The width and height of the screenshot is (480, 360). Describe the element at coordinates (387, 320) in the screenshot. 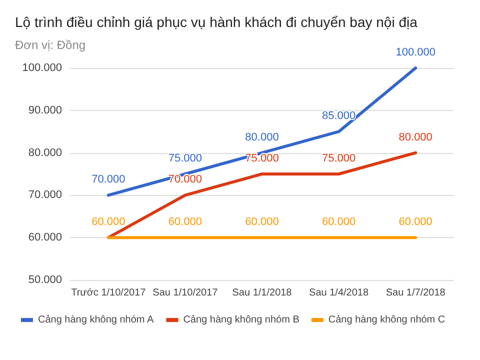

I see `legend-label: Cảng hàng không nhóm C` at that location.